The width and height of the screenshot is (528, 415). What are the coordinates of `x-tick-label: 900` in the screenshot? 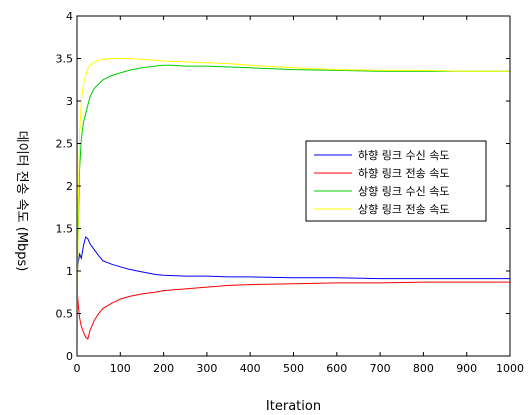 It's located at (466, 368).